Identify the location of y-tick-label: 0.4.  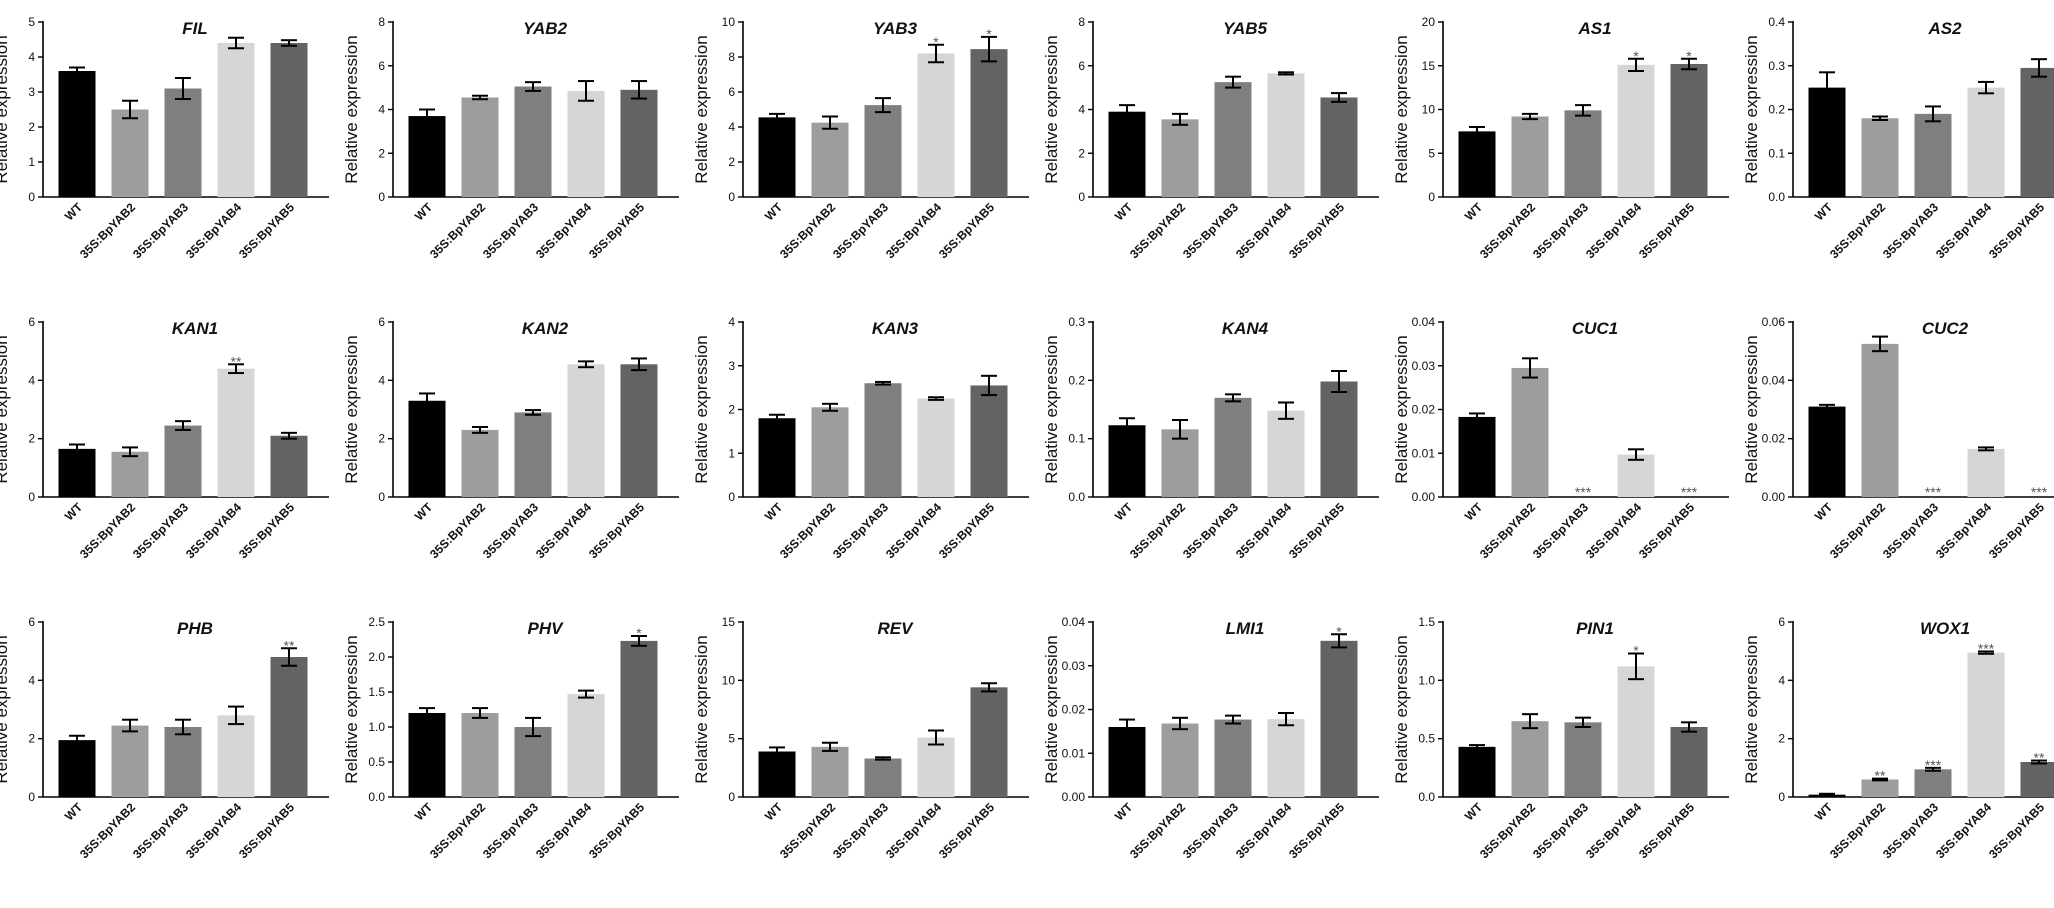
(1776, 22).